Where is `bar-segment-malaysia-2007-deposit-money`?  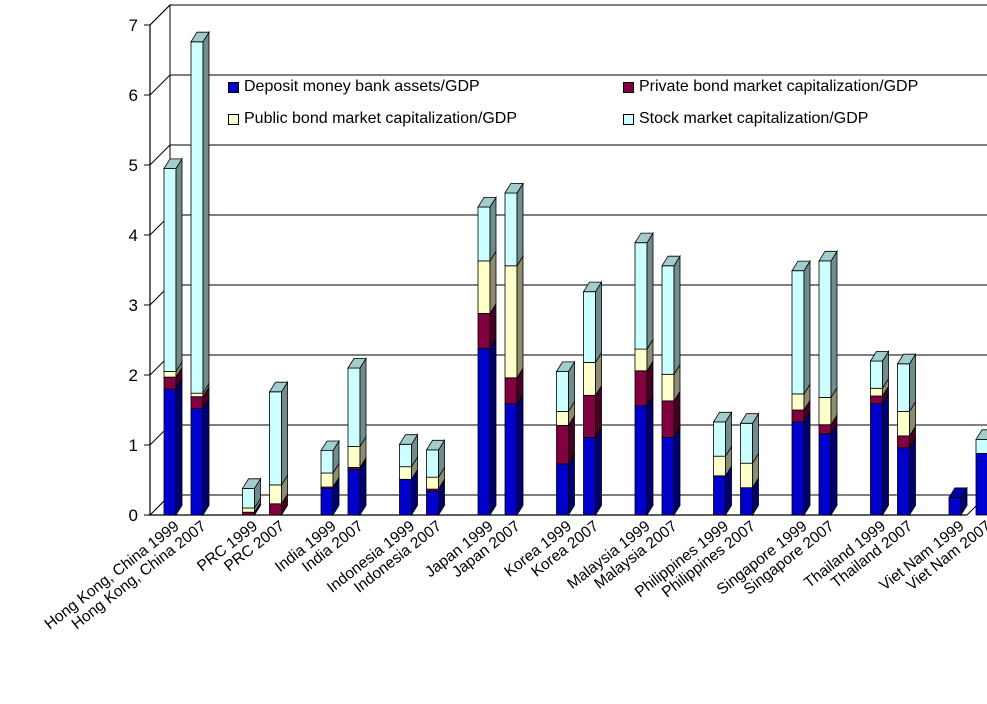 bar-segment-malaysia-2007-deposit-money is located at coordinates (668, 476).